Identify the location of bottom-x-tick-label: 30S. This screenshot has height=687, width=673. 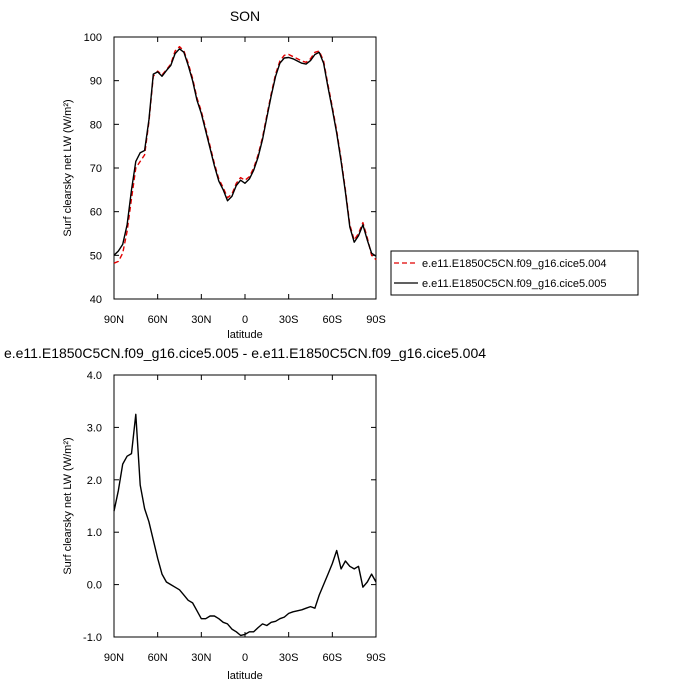
(289, 658).